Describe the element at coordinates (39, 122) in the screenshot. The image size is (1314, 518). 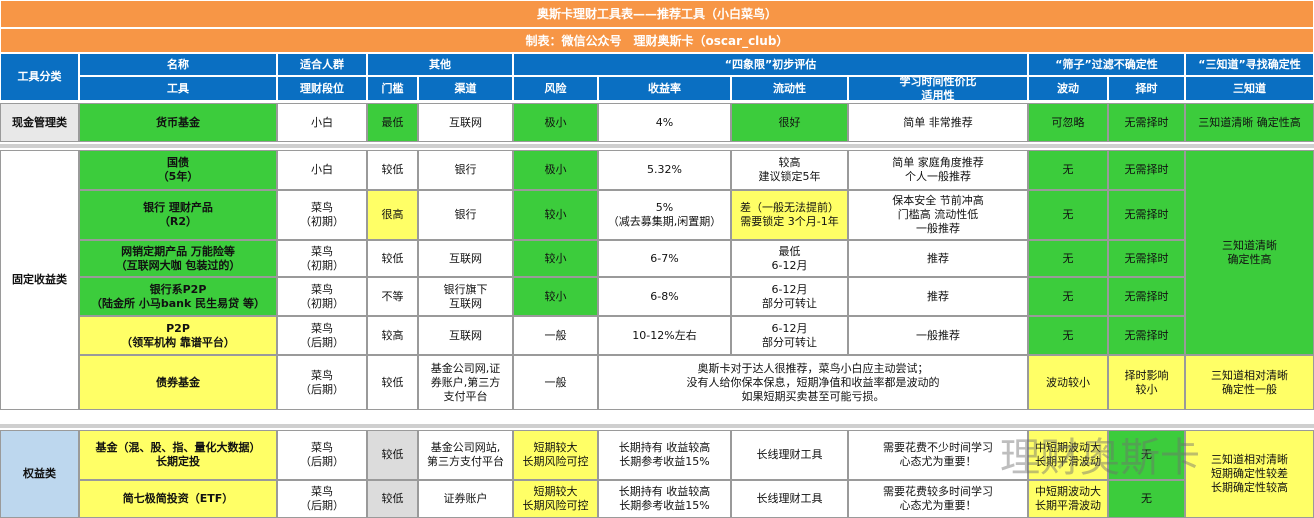
I see `category: 现金管理类` at that location.